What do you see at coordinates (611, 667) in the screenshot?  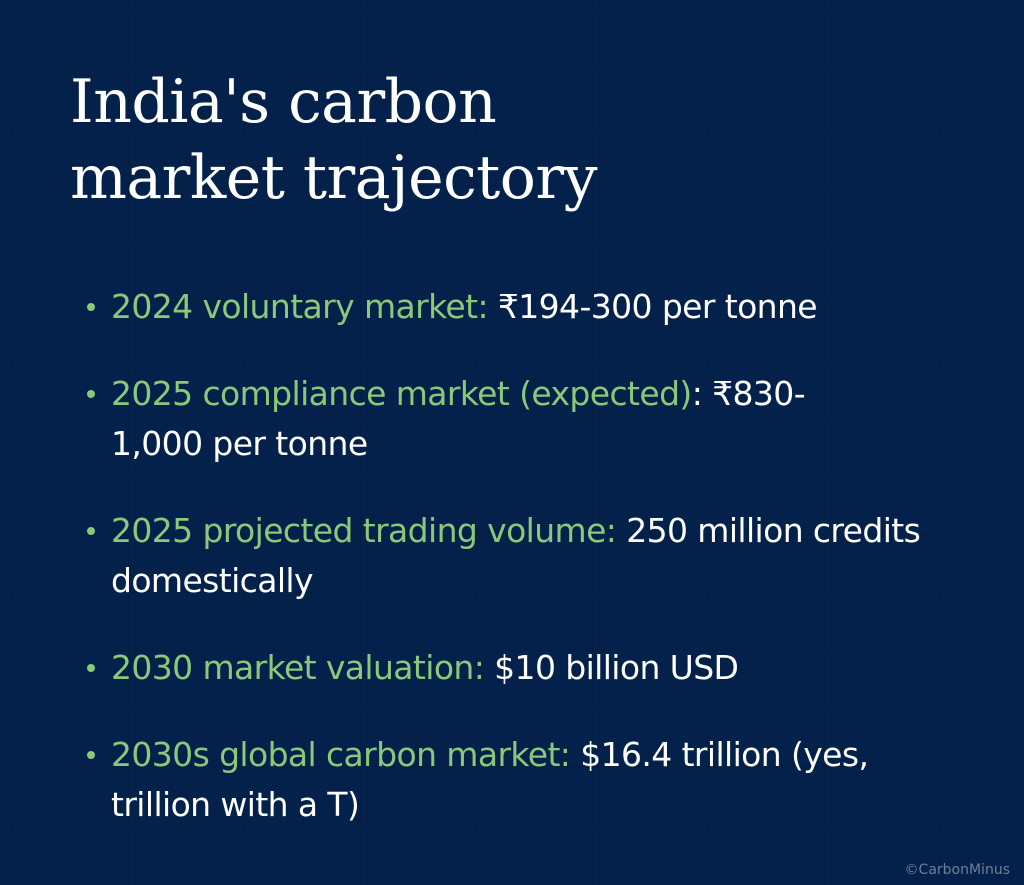 I see `item-value: $10 billion USD` at bounding box center [611, 667].